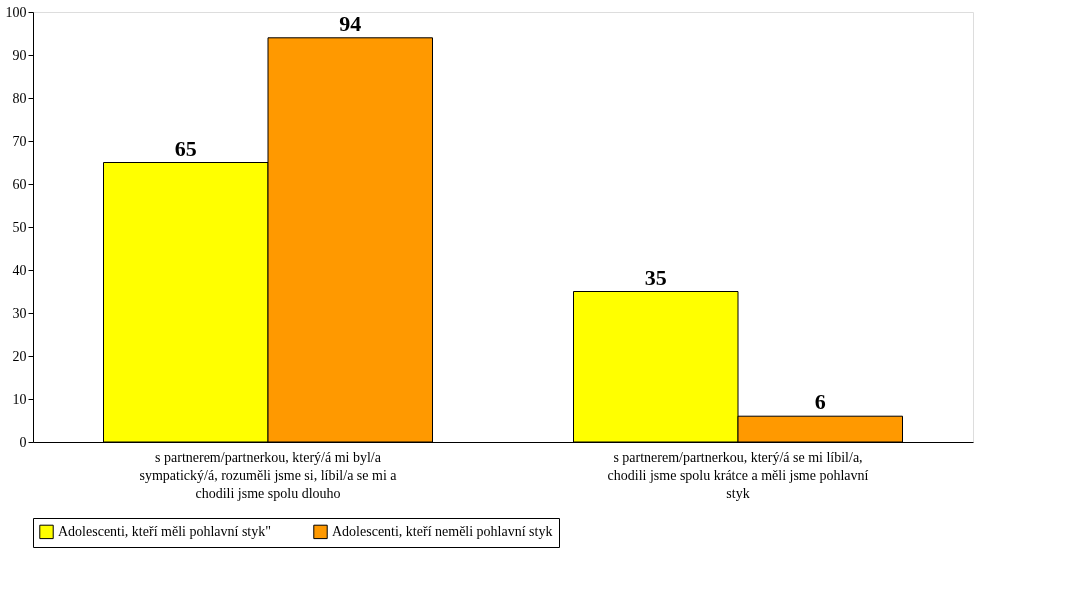 This screenshot has height=596, width=1072. I want to click on y-tick-label: 30, so click(19, 313).